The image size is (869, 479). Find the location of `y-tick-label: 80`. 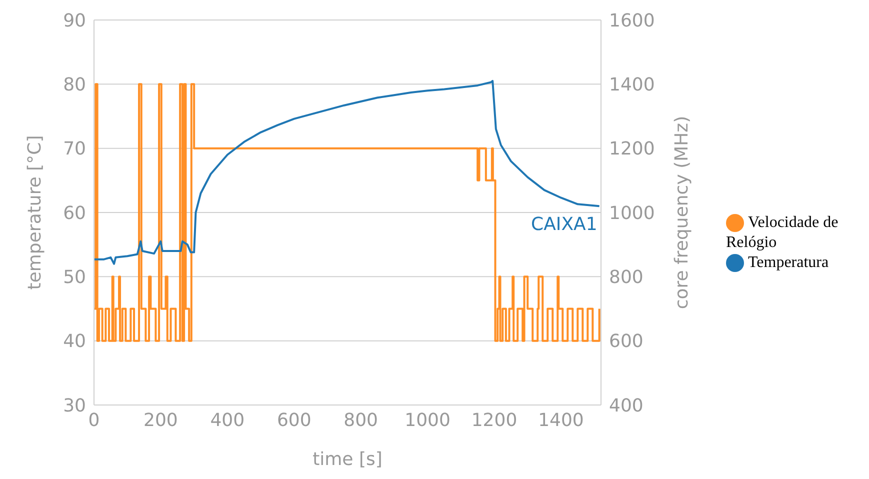

y-tick-label: 80 is located at coordinates (74, 85).